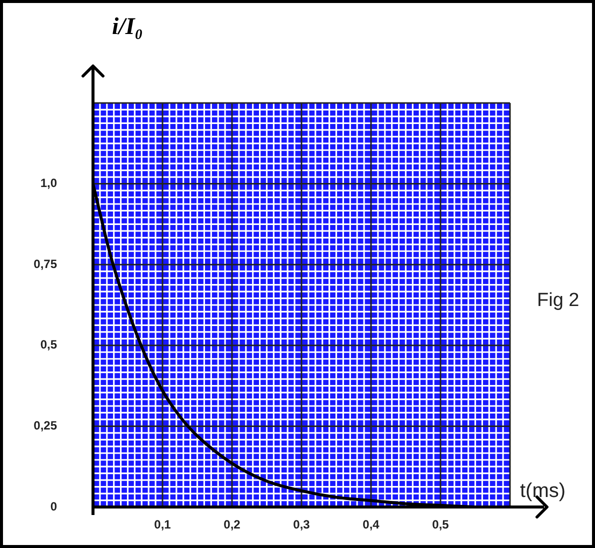 The width and height of the screenshot is (595, 548). Describe the element at coordinates (232, 525) in the screenshot. I see `x-tick-label: 0,2` at that location.